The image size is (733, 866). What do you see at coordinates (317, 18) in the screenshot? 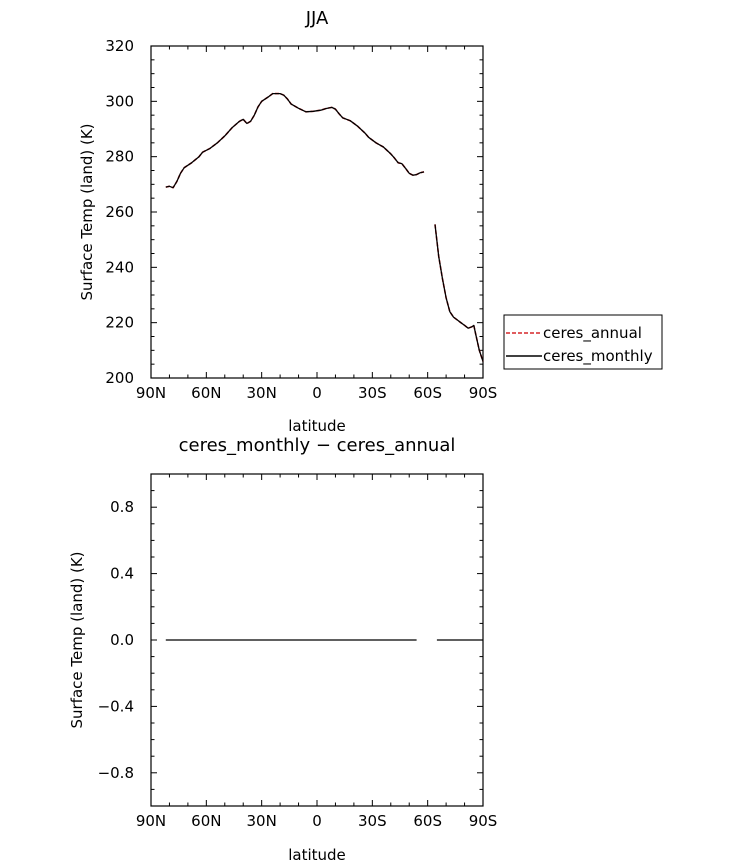
I see `chart-title: JJA` at bounding box center [317, 18].